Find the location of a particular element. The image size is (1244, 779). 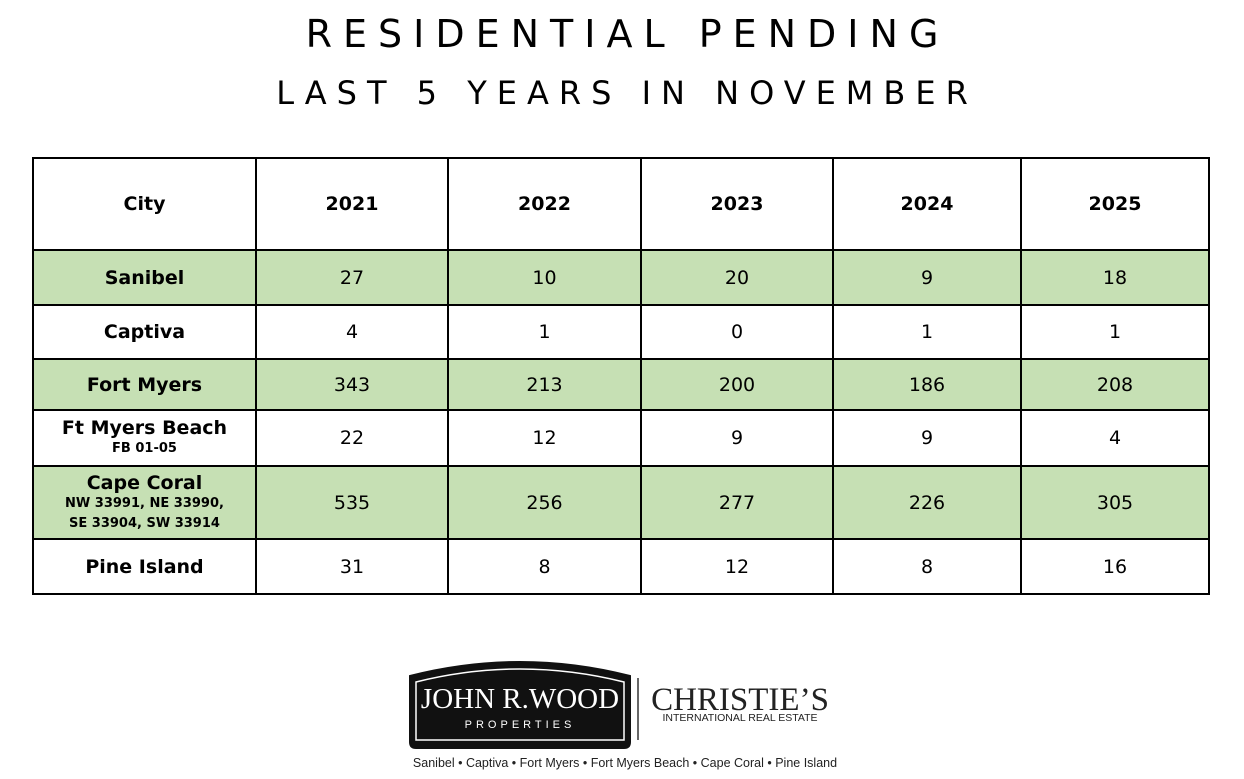

value-cell: 27 is located at coordinates (352, 277).